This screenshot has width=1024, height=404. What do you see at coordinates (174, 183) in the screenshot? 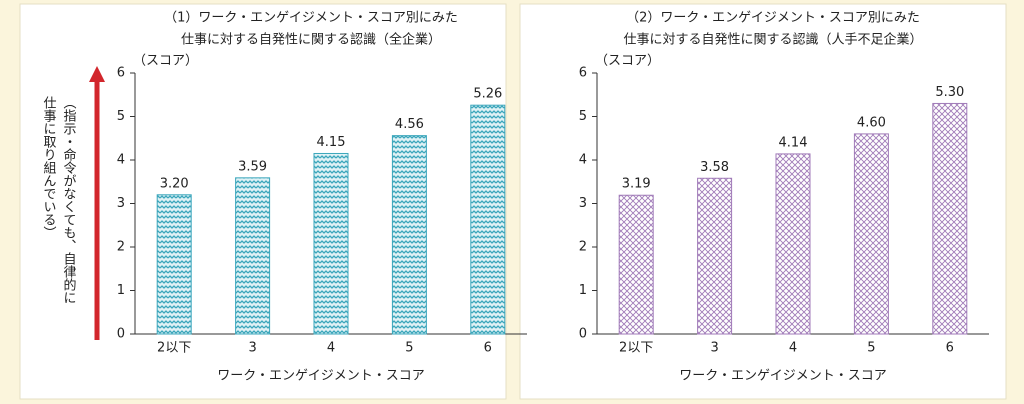
I see `value-label: 3.20` at bounding box center [174, 183].